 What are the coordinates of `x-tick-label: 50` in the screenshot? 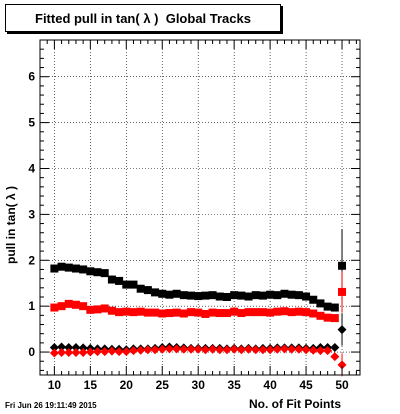 It's located at (342, 385).